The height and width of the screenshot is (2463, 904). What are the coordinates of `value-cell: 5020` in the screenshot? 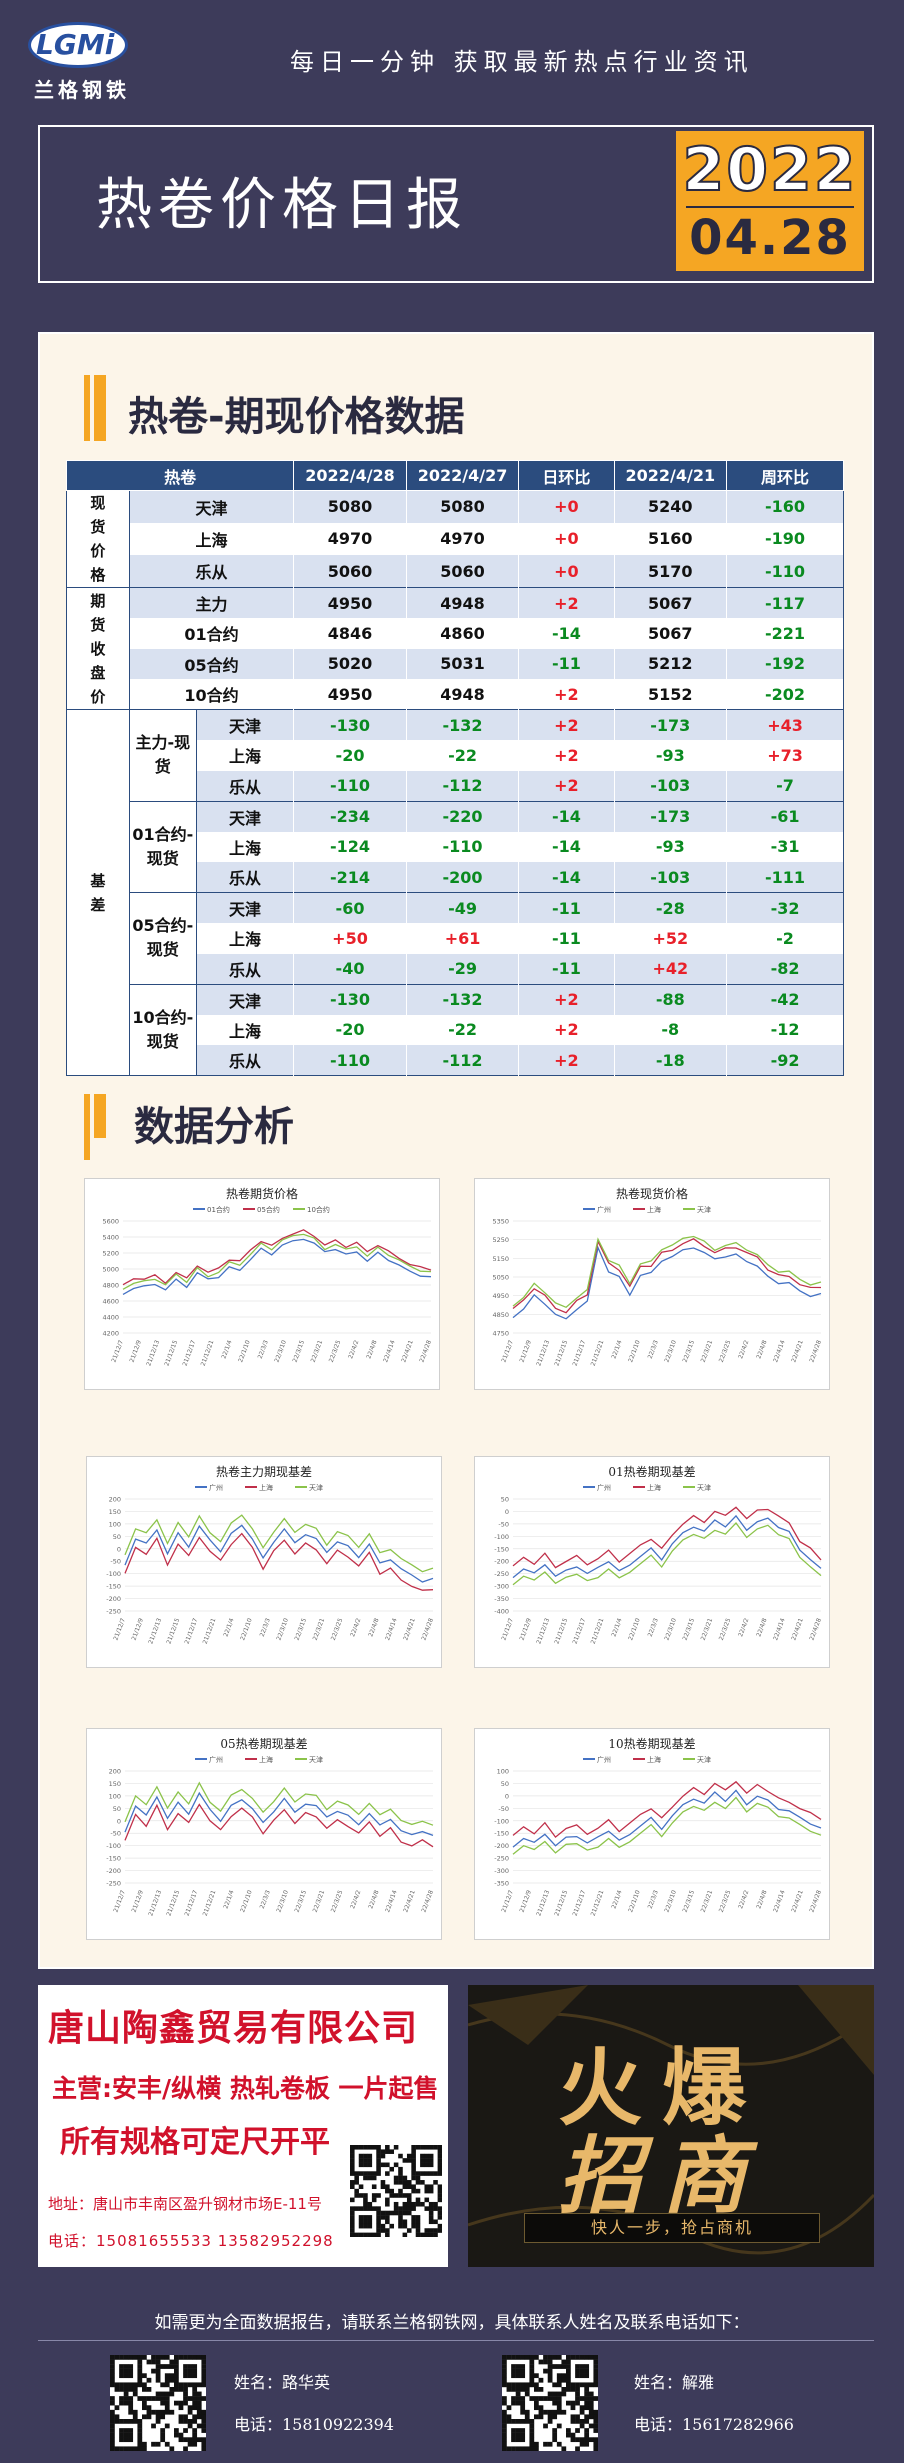 It's located at (350, 663).